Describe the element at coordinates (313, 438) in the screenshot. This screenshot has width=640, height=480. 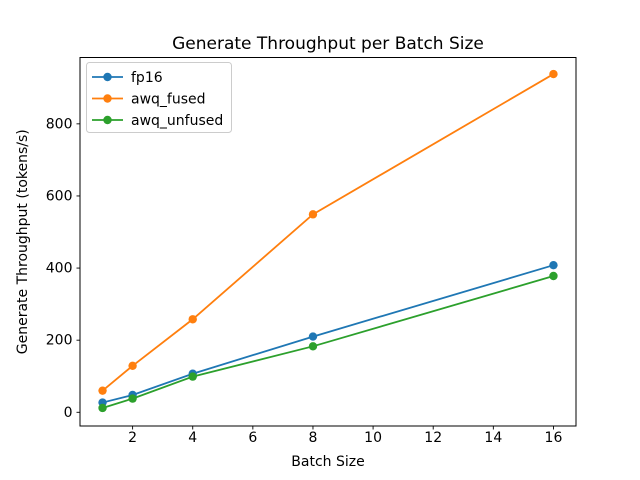
I see `x-tick-label: 8` at that location.